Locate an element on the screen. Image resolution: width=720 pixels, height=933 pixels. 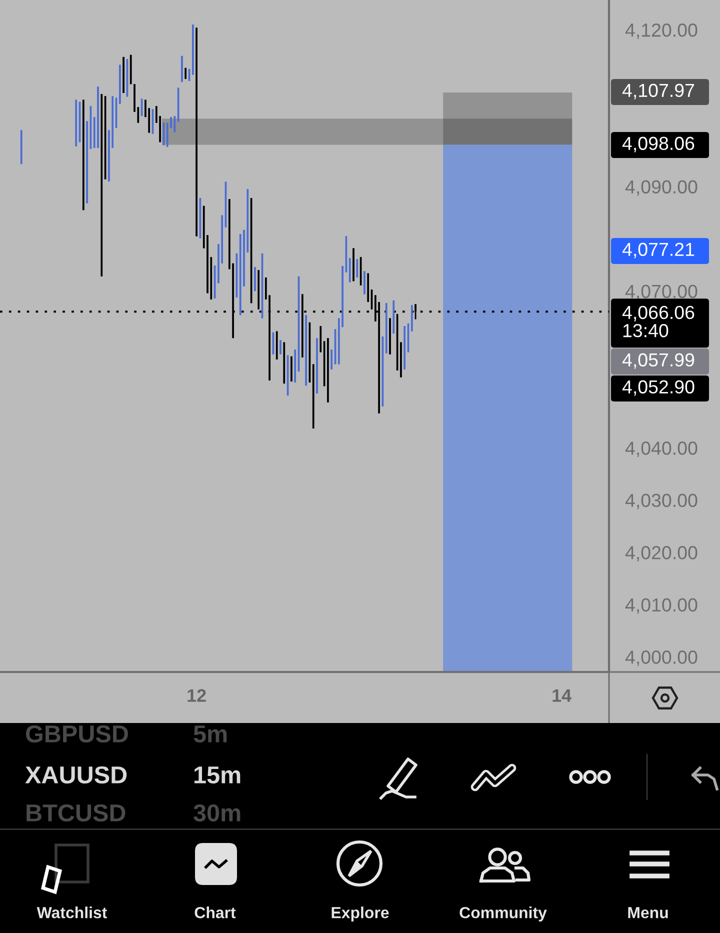
text: Community is located at coordinates (503, 914).